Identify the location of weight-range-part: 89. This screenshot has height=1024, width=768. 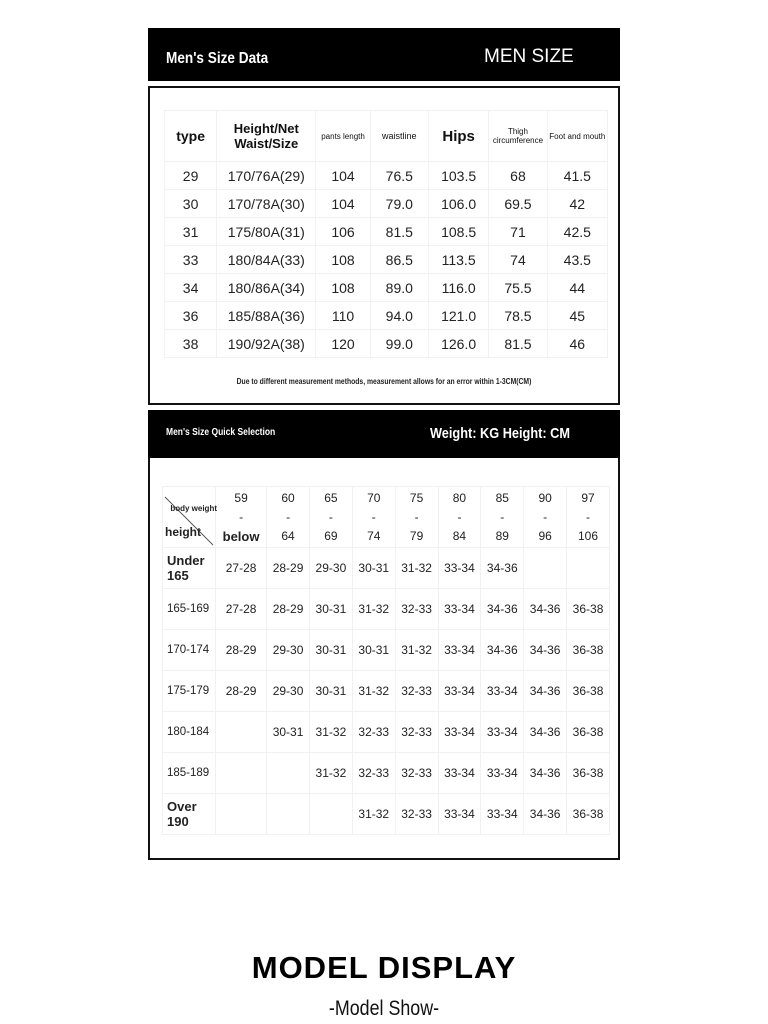
(502, 535).